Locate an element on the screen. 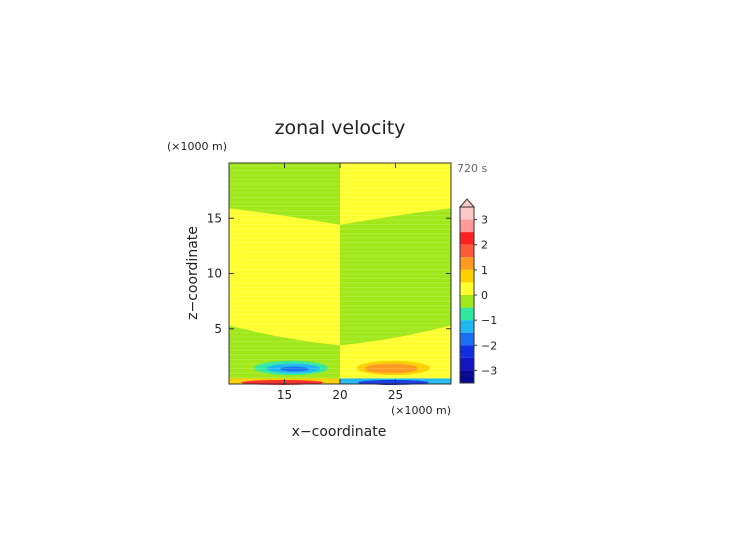 The height and width of the screenshot is (537, 752). x-ticks: 15 20 25 is located at coordinates (340, 282).